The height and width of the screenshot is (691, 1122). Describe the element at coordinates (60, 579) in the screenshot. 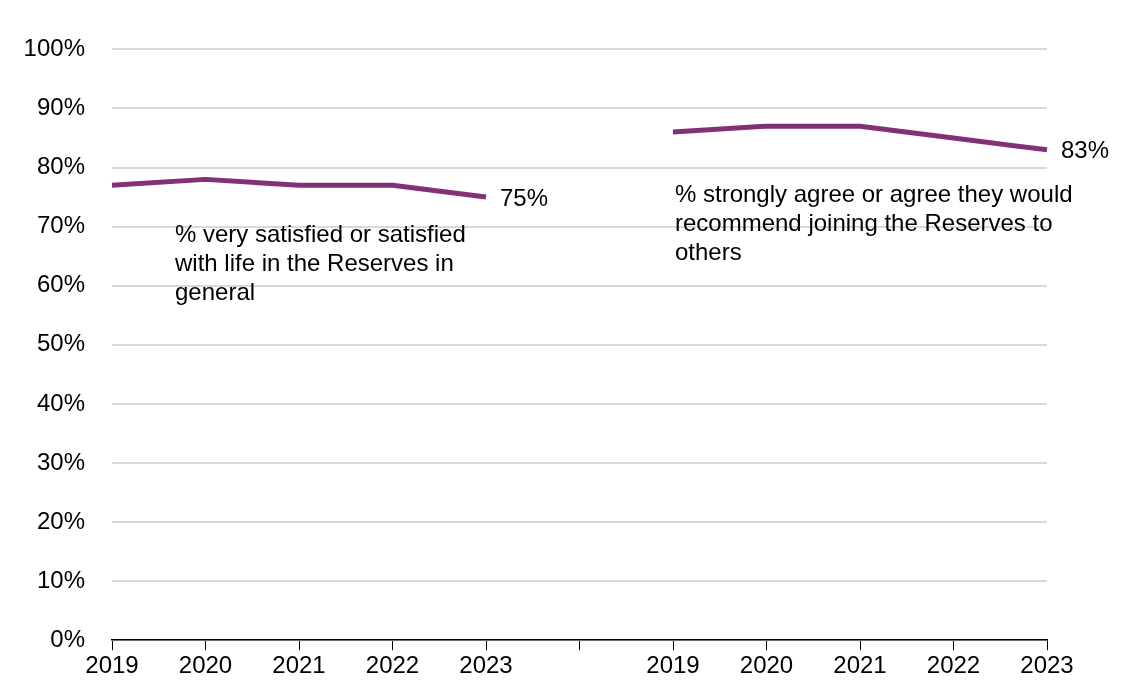

I see `y-tick-label: 10%` at that location.